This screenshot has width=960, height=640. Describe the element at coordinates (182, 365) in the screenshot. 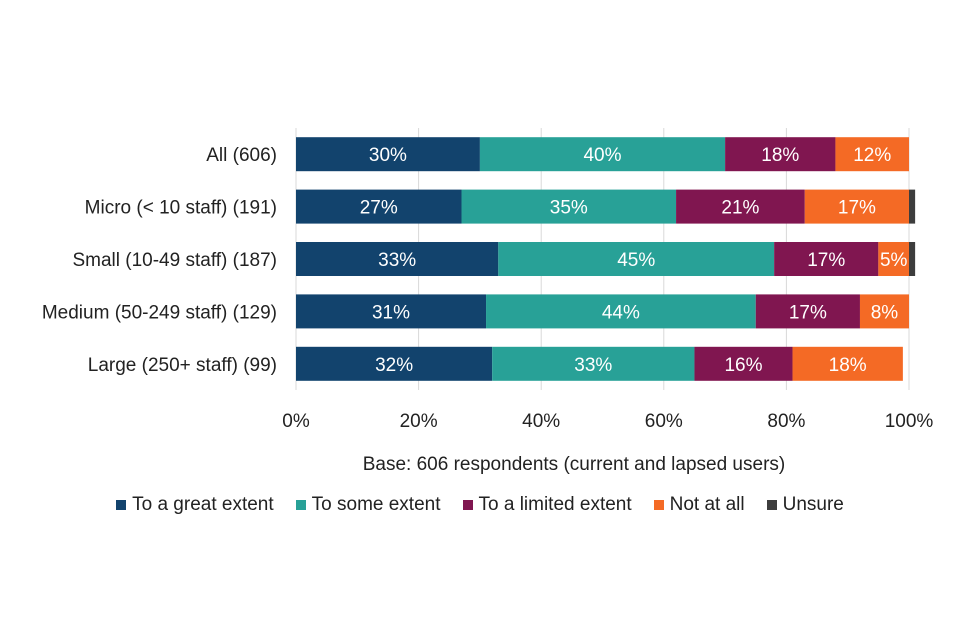

I see `category-label: Large (250+ staff) (99)` at that location.